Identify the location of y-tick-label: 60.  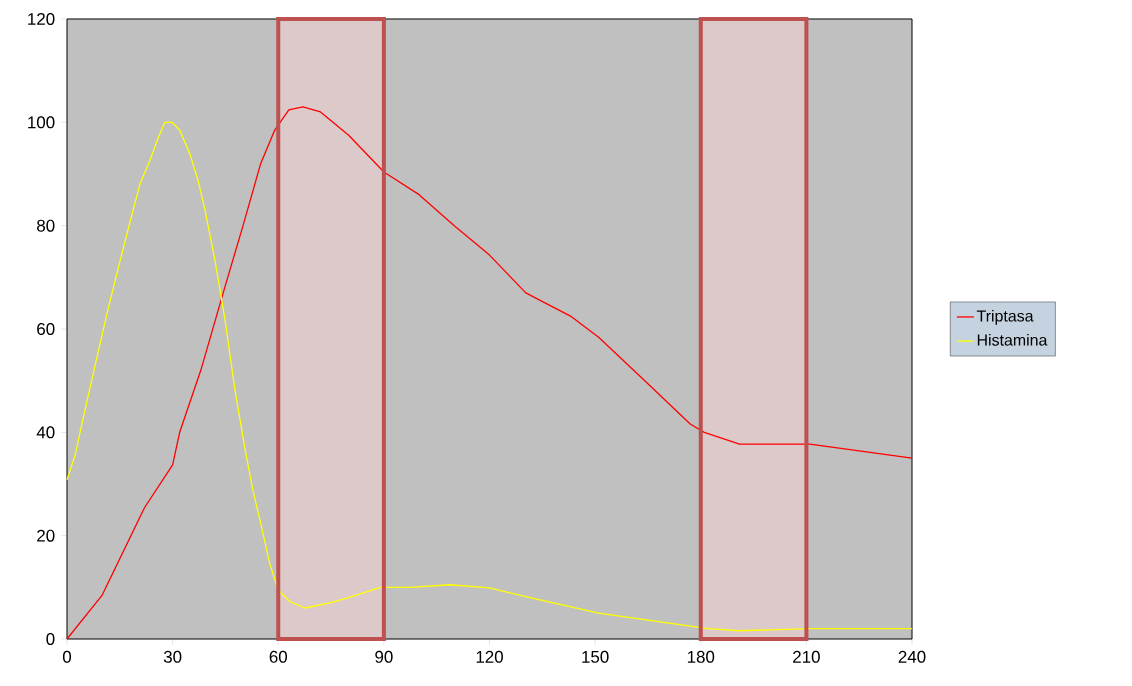
(46, 329).